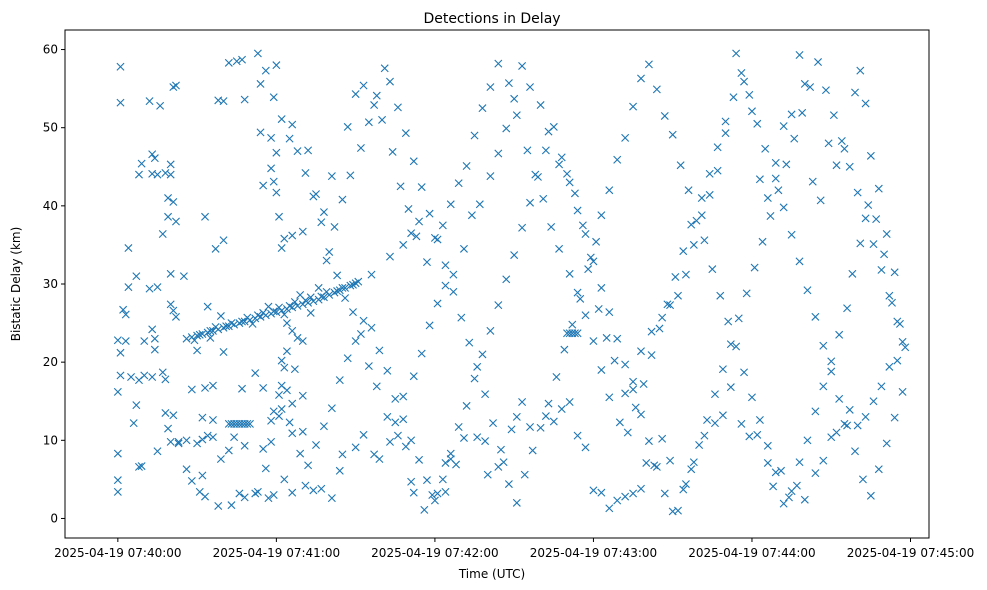 This screenshot has width=987, height=590. What do you see at coordinates (54, 518) in the screenshot?
I see `y-tick-label: 0` at bounding box center [54, 518].